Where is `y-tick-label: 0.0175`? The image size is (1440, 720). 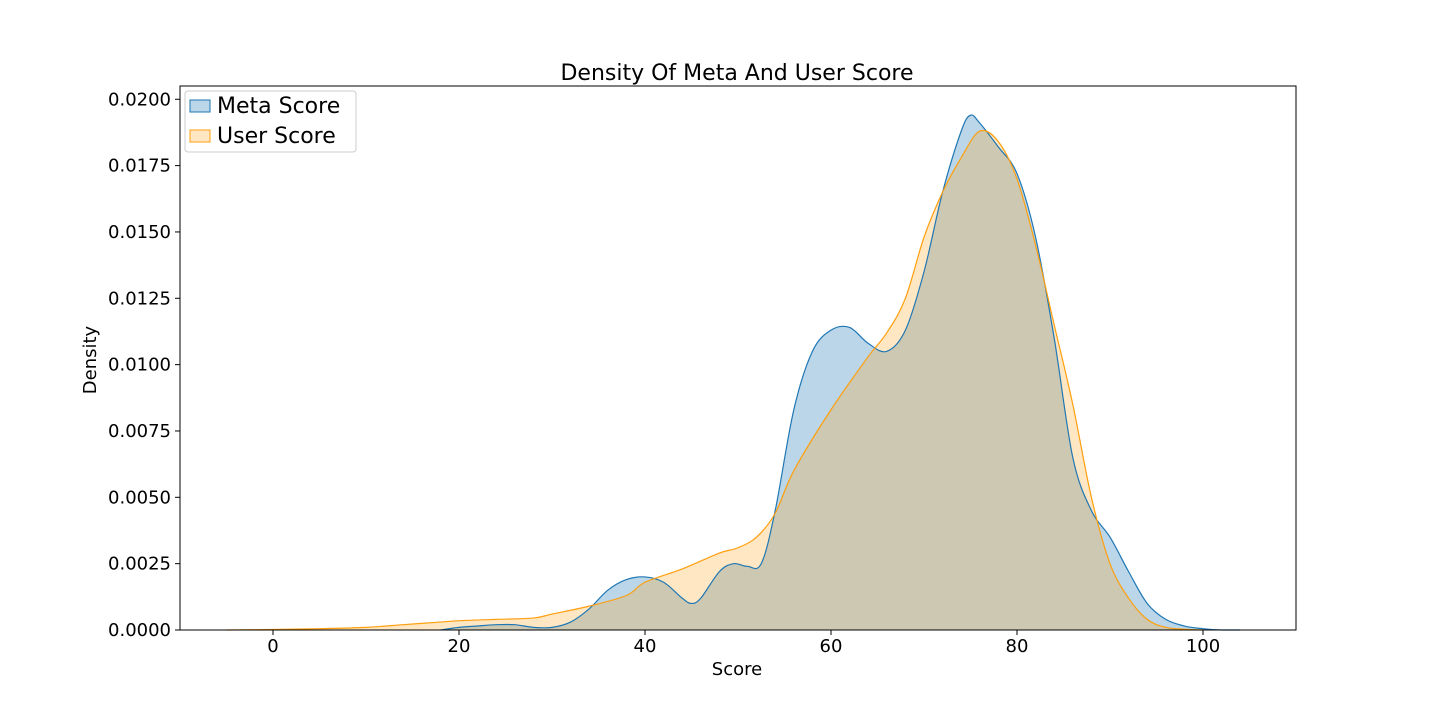
y-tick-label: 0.0175 is located at coordinates (139, 166).